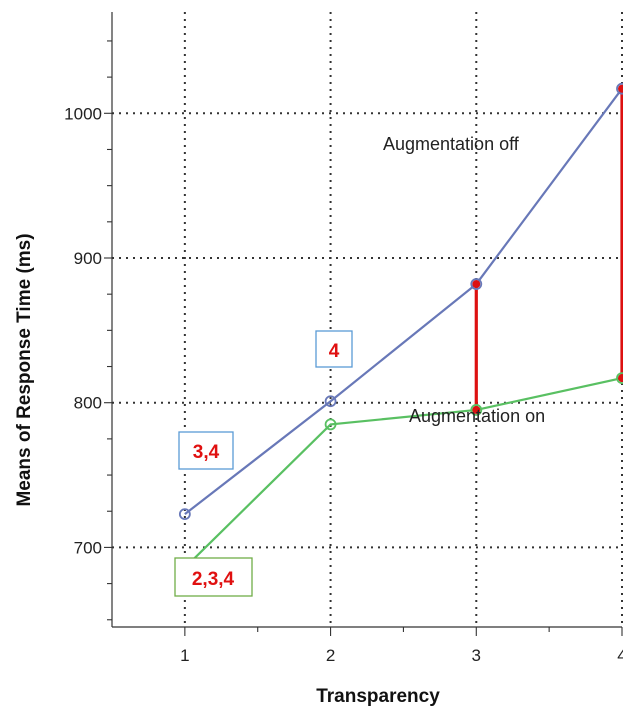  I want to click on x-tick-label-3: 3, so click(476, 655).